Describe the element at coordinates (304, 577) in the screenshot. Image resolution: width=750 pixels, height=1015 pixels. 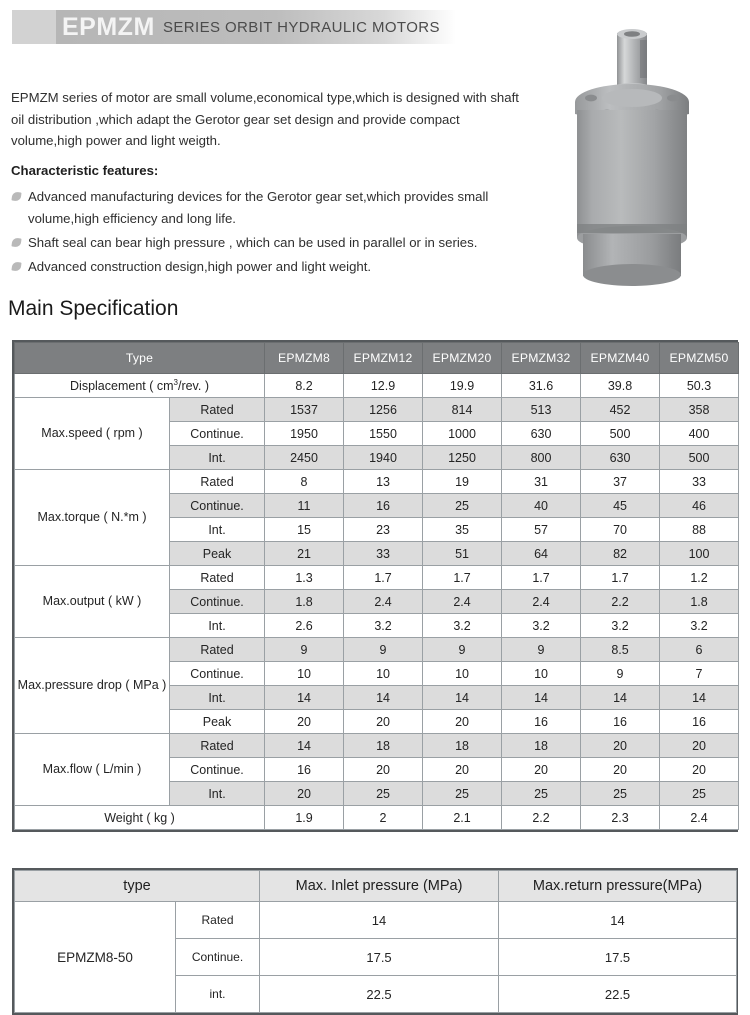
I see `cell-value: 1.3` at that location.